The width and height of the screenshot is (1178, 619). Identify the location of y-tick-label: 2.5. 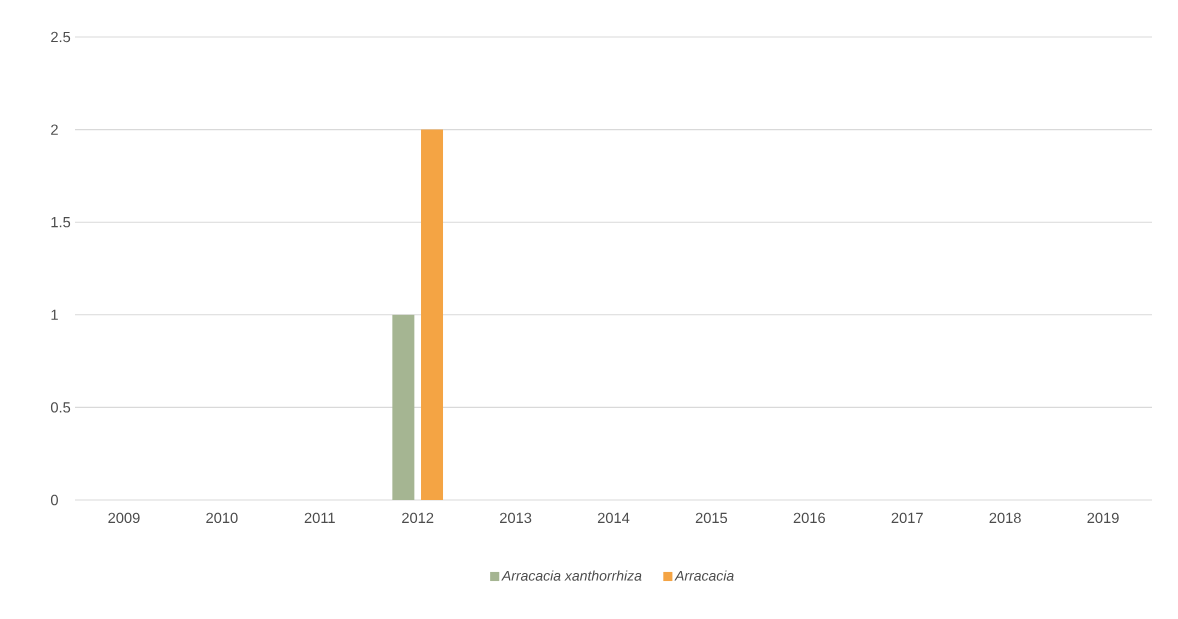
(61, 37).